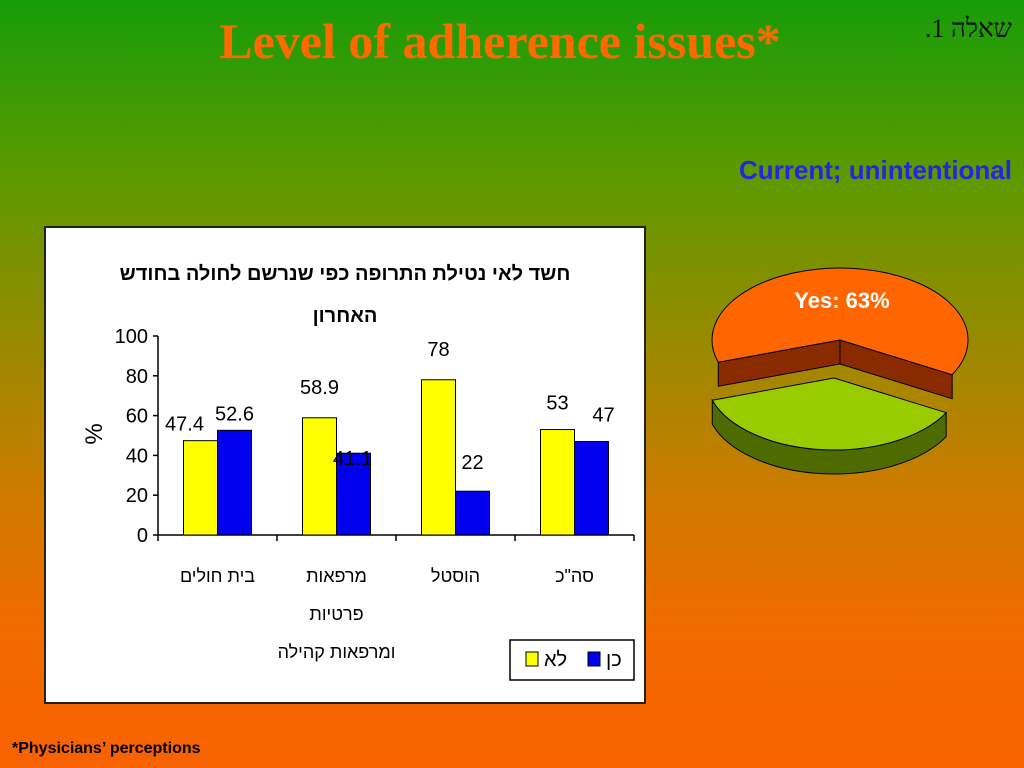 The image size is (1024, 768). I want to click on data-label: 41.1, so click(352, 459).